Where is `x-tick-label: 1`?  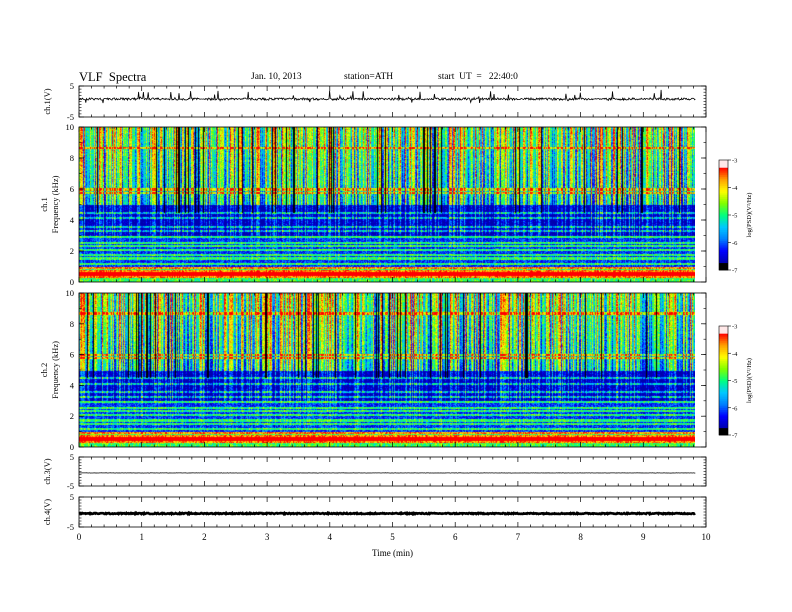
x-tick-label: 1 is located at coordinates (141, 537).